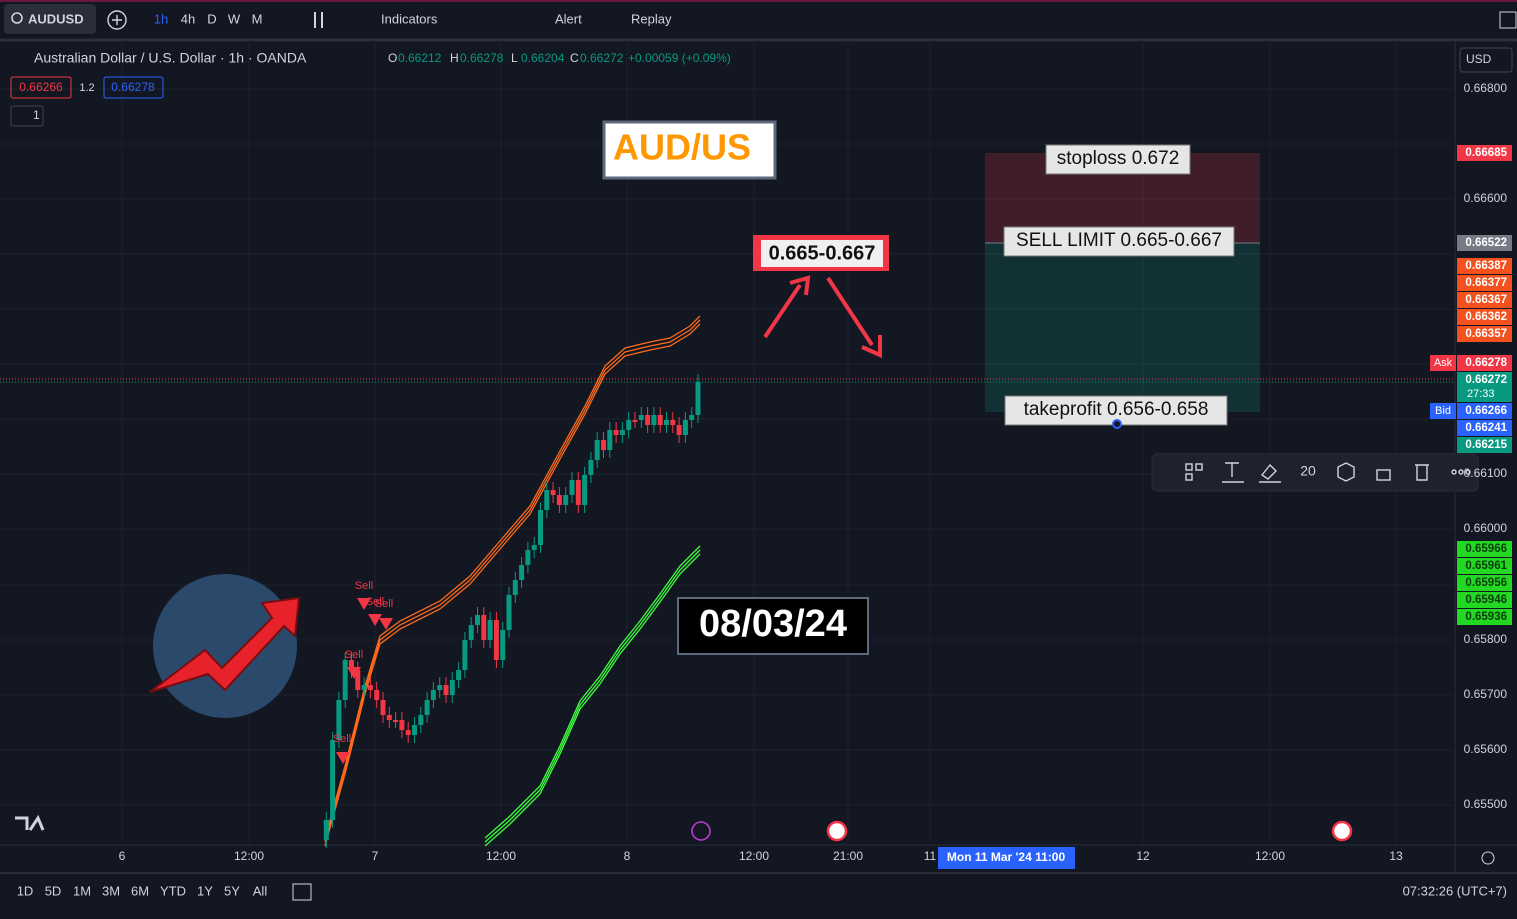 This screenshot has height=919, width=1517. I want to click on us-event, so click(837, 831).